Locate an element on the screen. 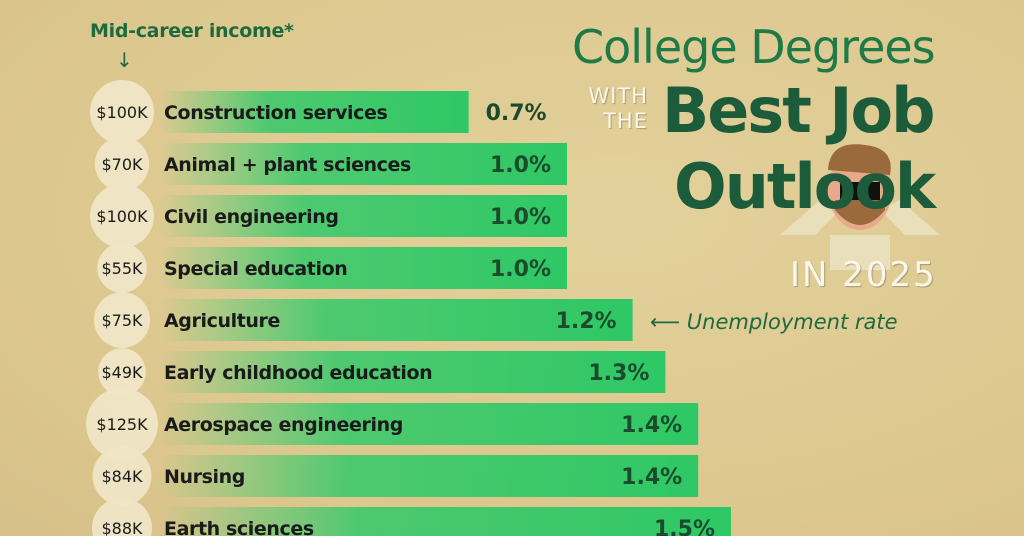 This screenshot has height=536, width=1024. title-with: WITH is located at coordinates (618, 96).